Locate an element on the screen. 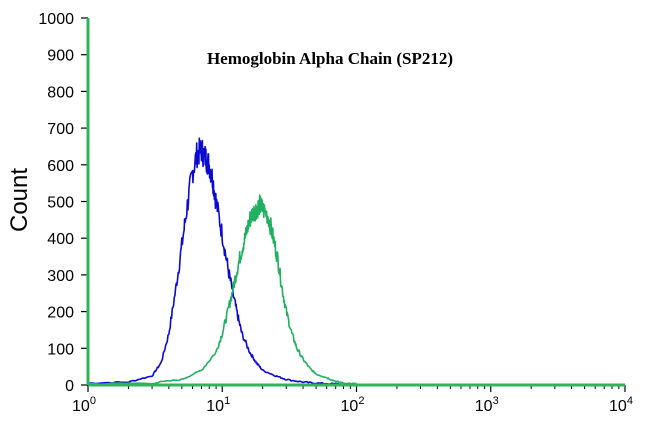 This screenshot has height=421, width=650. x-tick-exponent: 4 is located at coordinates (630, 401).